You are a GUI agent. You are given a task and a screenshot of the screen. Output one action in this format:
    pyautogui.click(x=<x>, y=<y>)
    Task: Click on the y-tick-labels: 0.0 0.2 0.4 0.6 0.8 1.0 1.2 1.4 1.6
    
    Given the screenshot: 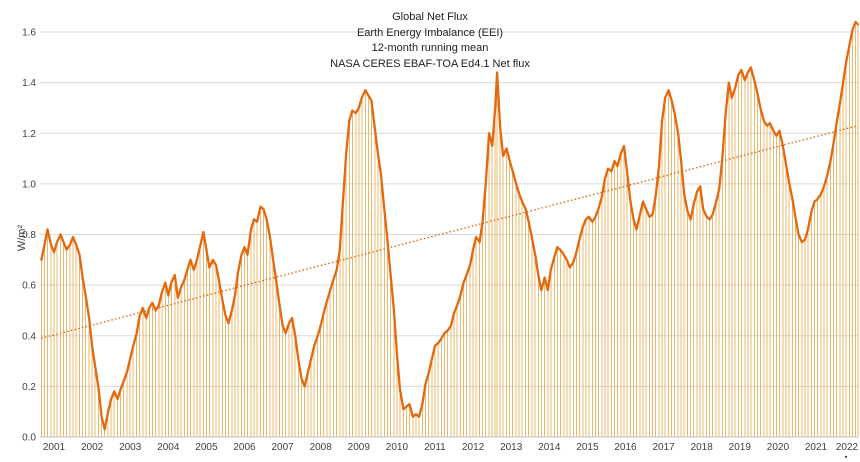 What is the action you would take?
    pyautogui.click(x=29, y=236)
    